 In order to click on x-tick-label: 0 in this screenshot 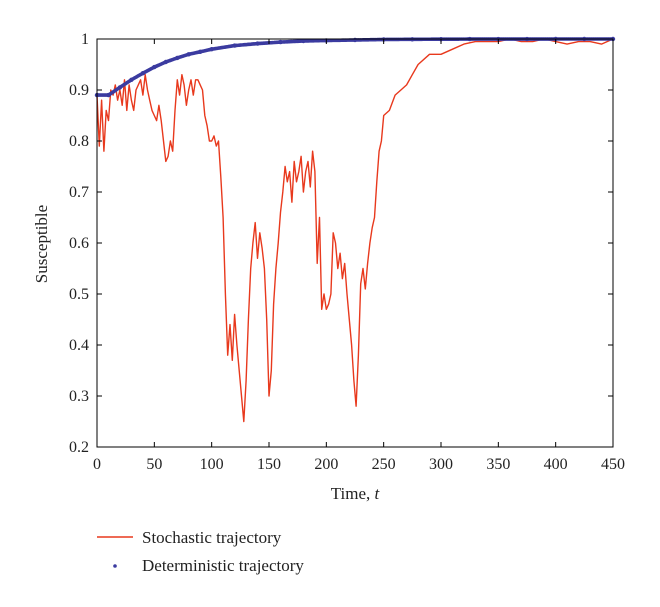, I will do `click(97, 464)`.